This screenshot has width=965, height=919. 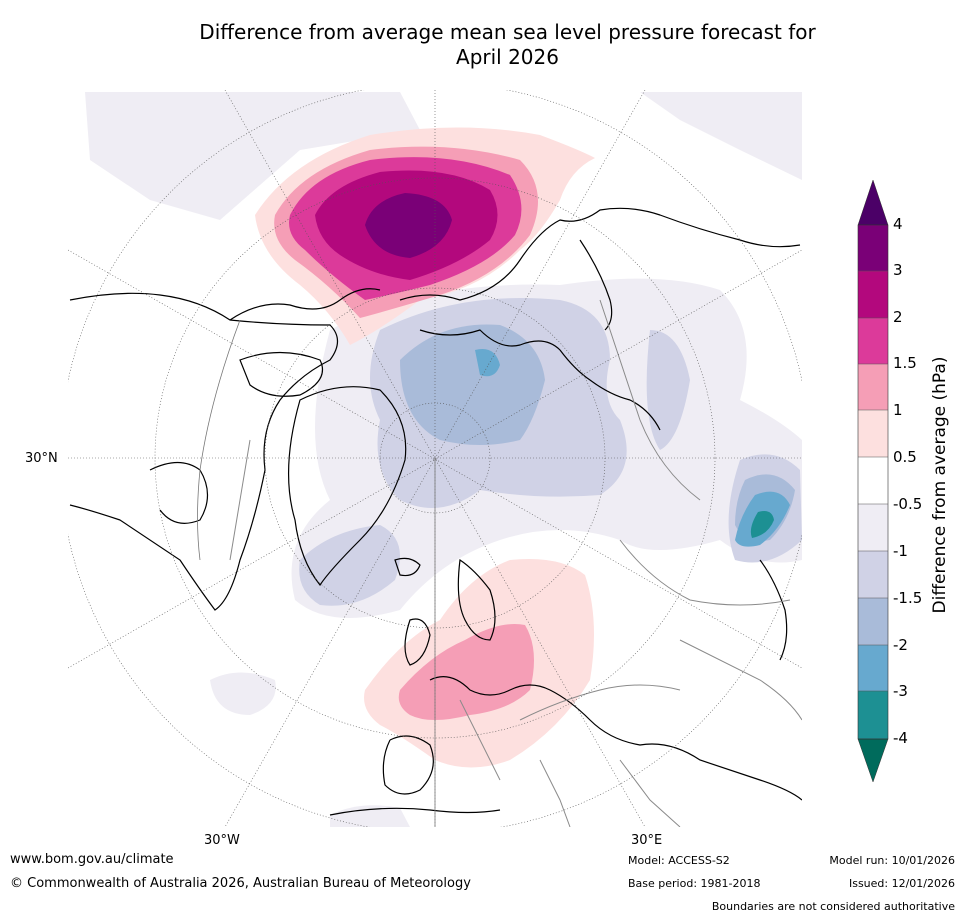 I want to click on colorbar-swatch-neutral, so click(x=873, y=480).